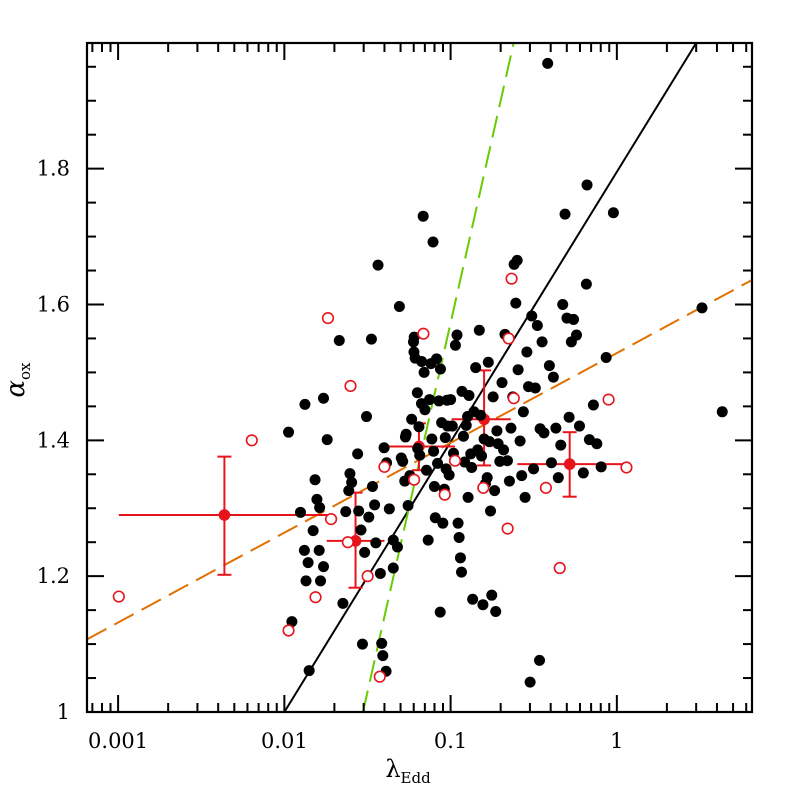  Describe the element at coordinates (53, 576) in the screenshot. I see `y-tick-label: 1.2` at that location.